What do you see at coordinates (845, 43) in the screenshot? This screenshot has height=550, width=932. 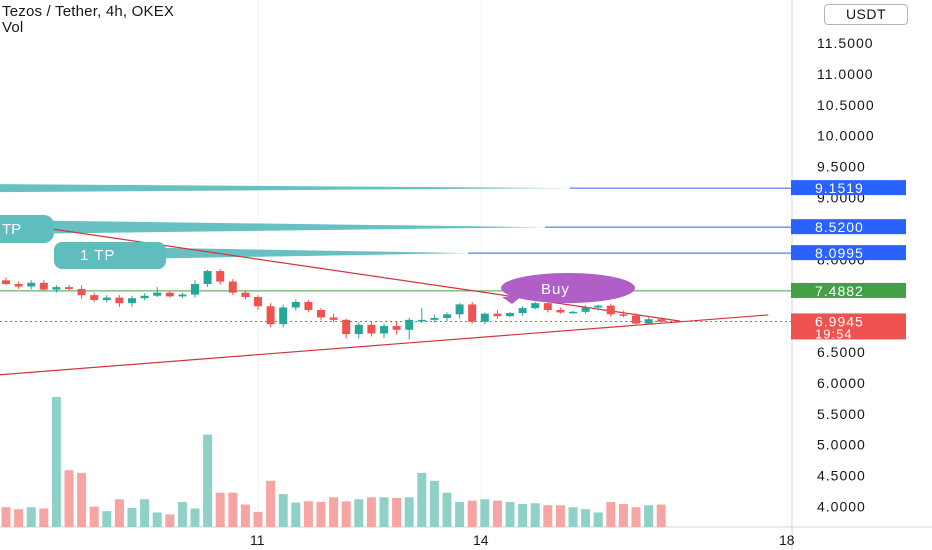 I see `price-tick-label: 11.5000` at bounding box center [845, 43].